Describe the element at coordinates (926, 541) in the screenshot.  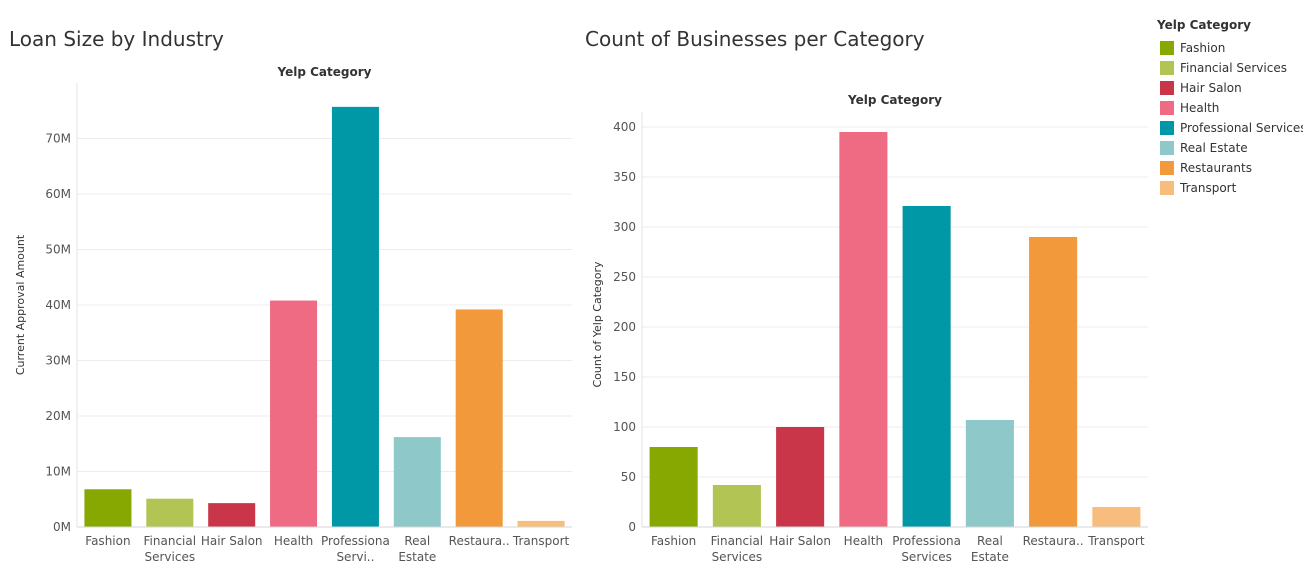
I see `chart2-xtick-label: Professiona` at that location.